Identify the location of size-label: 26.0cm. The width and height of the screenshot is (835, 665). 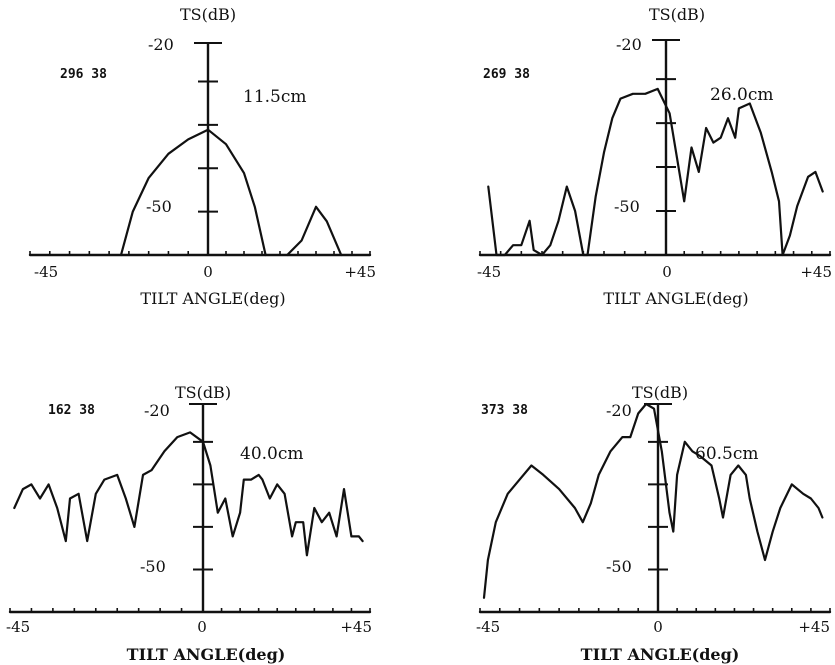
(742, 95).